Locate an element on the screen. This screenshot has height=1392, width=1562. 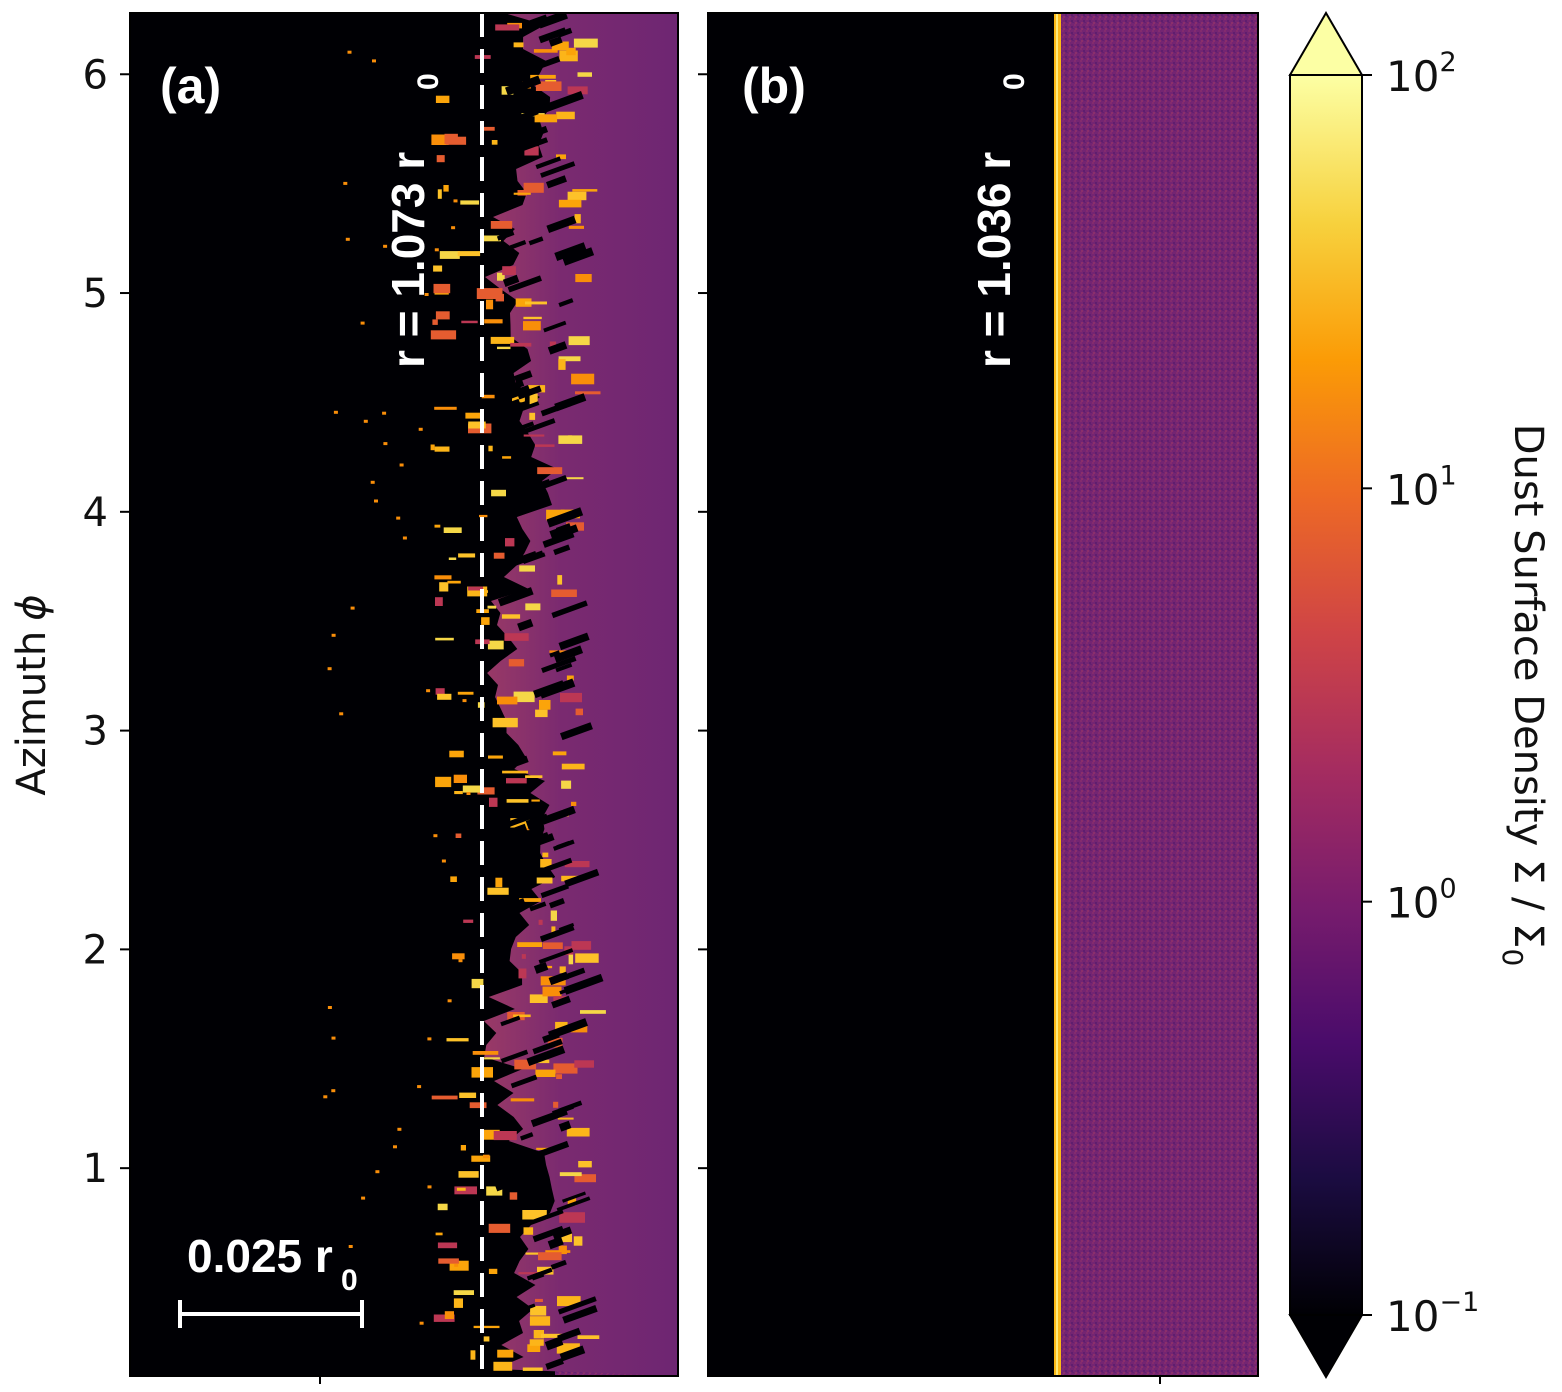
colorbar-tick-exponent: −1 is located at coordinates (1459, 1302).